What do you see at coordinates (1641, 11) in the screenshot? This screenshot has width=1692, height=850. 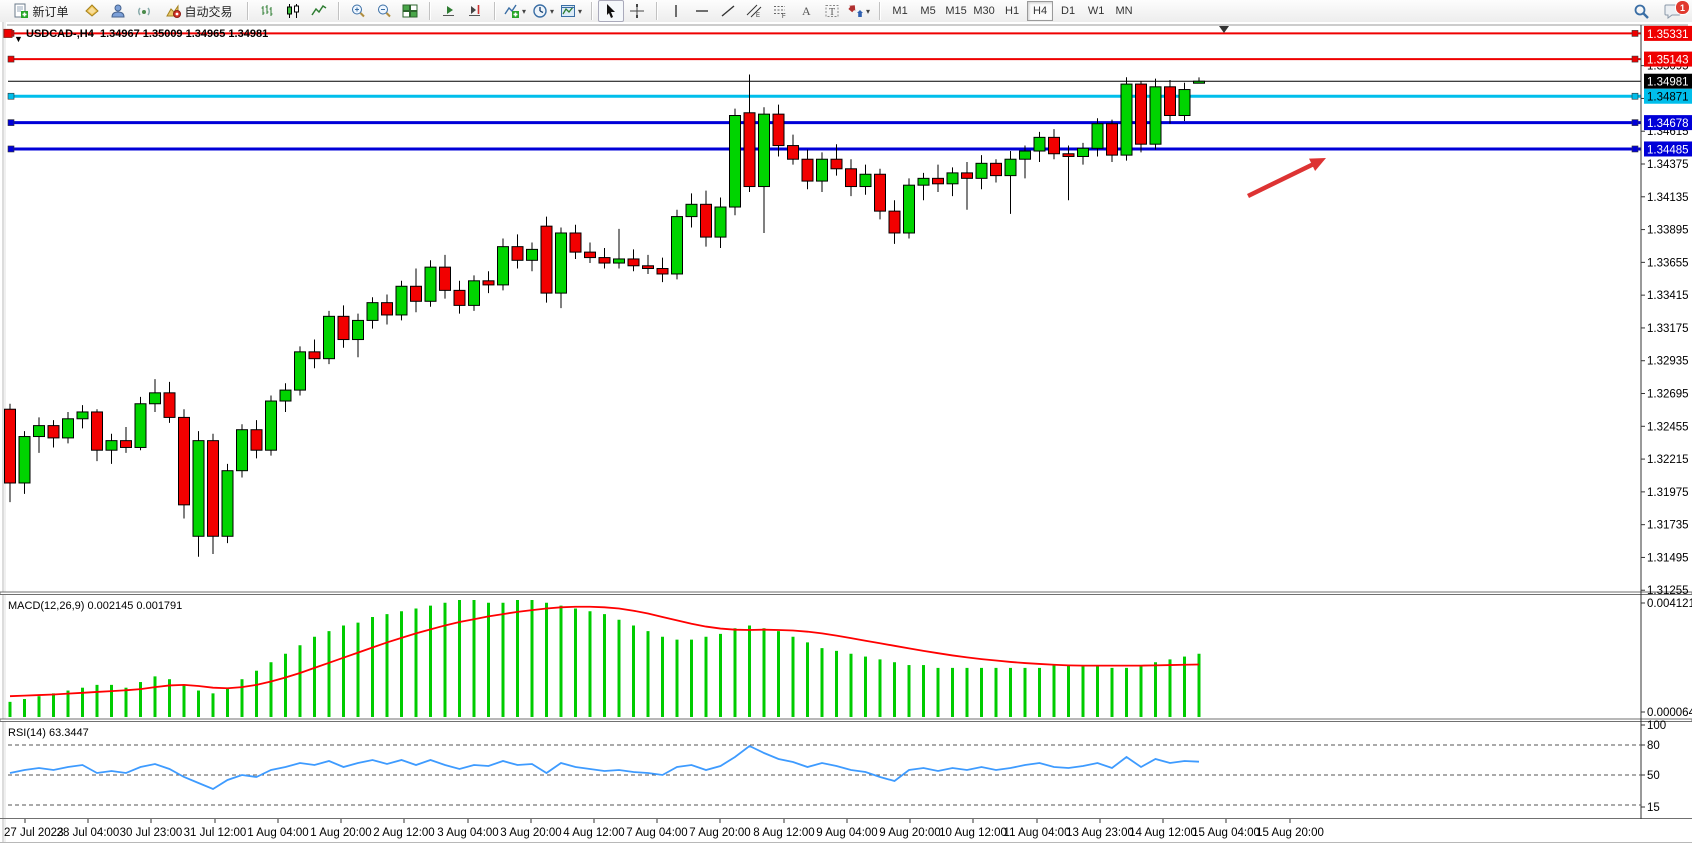 I see `search-button` at bounding box center [1641, 11].